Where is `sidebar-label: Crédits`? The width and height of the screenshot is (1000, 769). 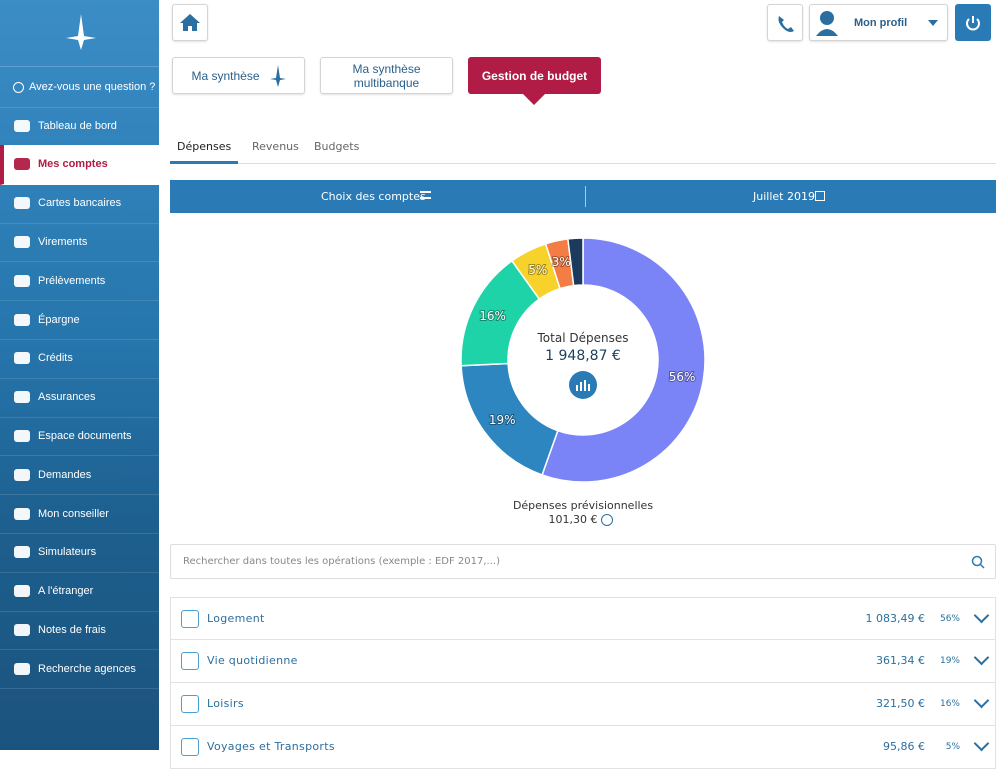 sidebar-label: Crédits is located at coordinates (55, 358).